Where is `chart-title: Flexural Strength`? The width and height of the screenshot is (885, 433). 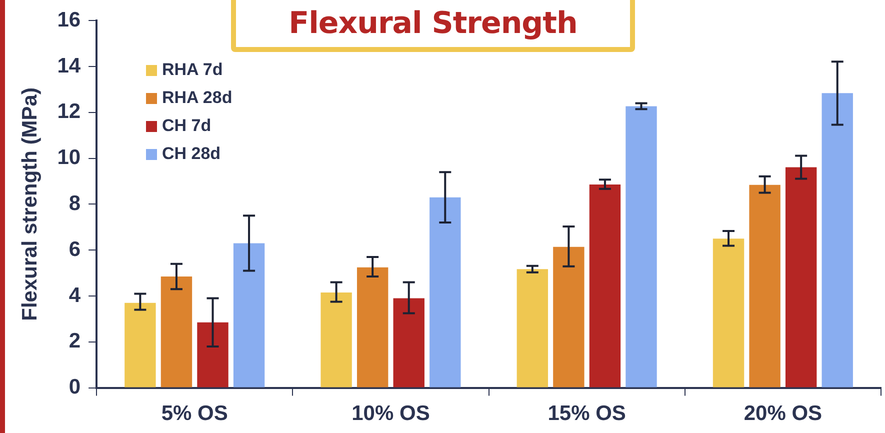 chart-title: Flexural Strength is located at coordinates (433, 23).